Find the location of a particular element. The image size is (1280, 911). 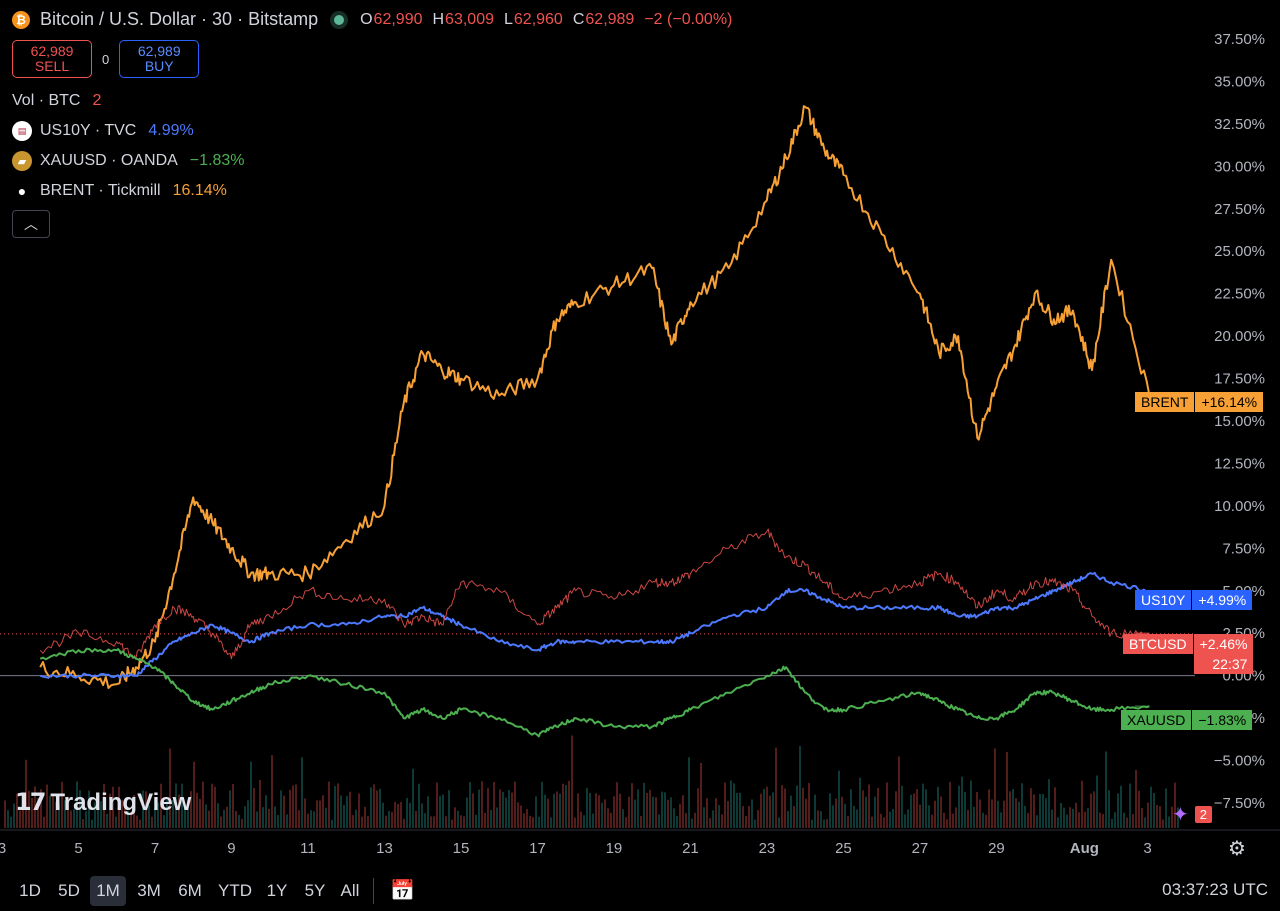

range-5y: 5Y is located at coordinates (315, 890).